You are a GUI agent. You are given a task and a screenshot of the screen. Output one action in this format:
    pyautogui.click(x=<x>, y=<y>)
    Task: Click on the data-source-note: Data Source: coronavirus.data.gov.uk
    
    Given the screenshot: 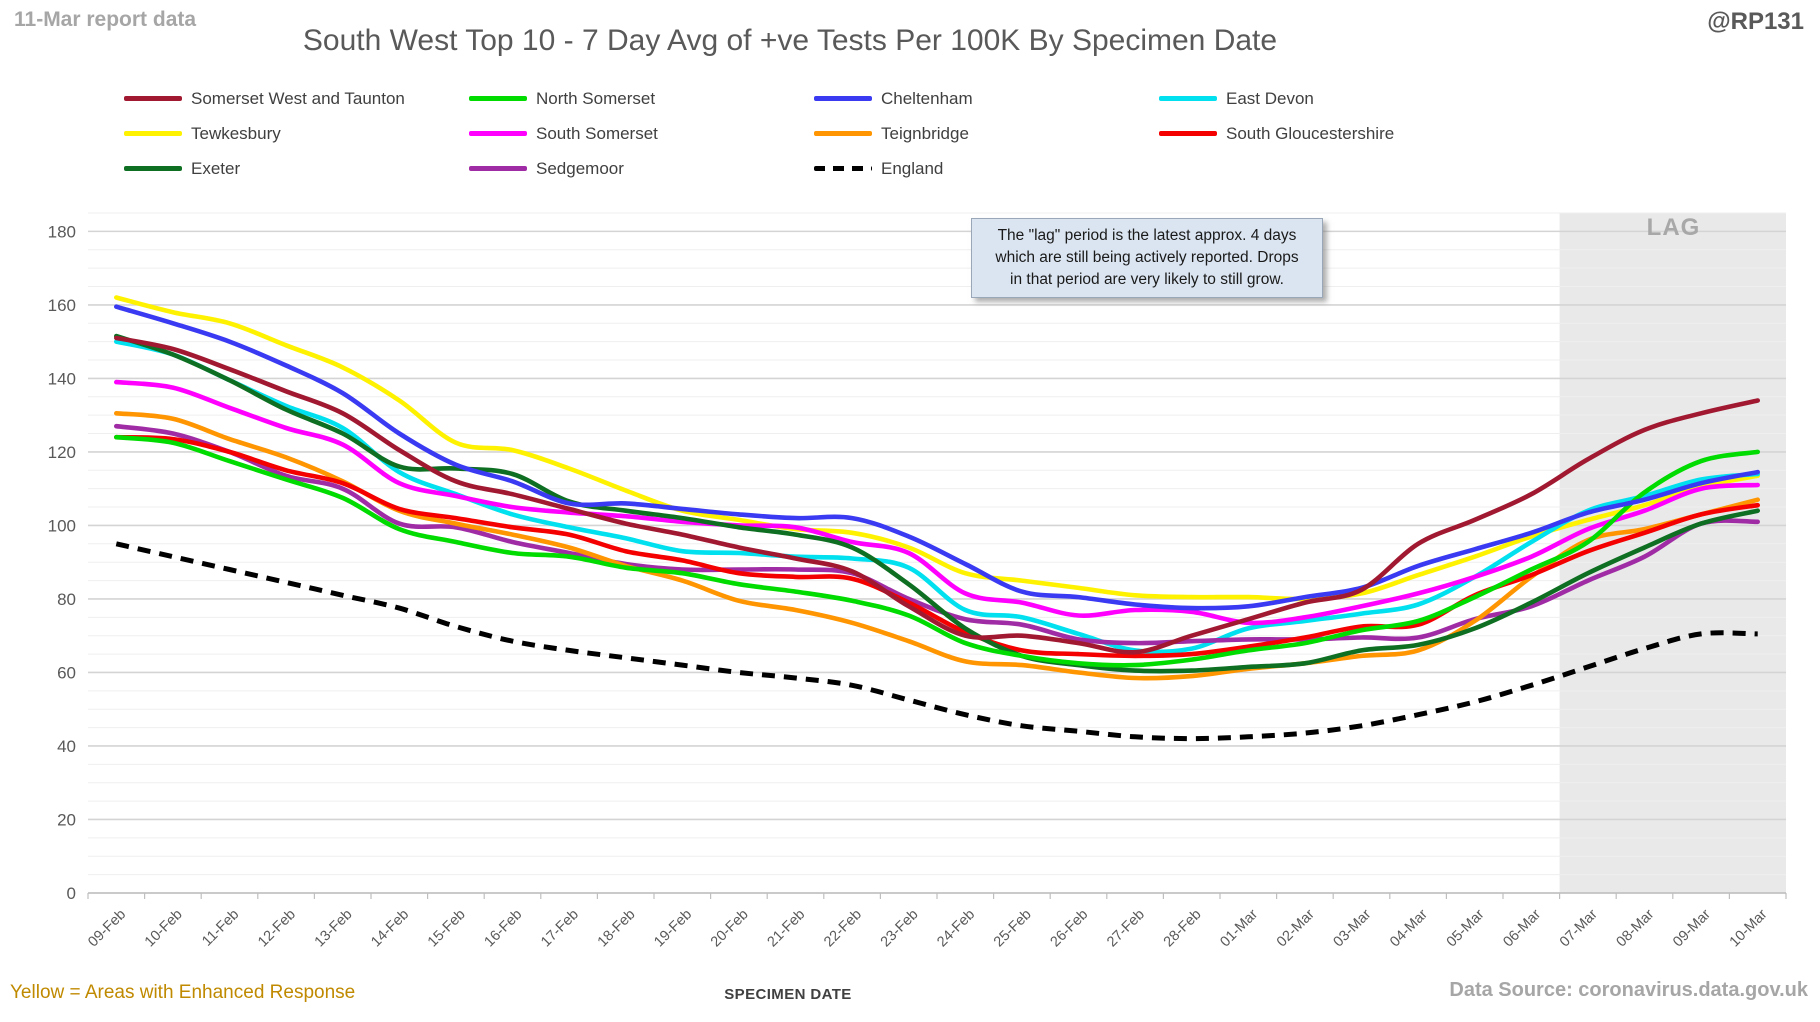 What is the action you would take?
    pyautogui.click(x=1628, y=990)
    